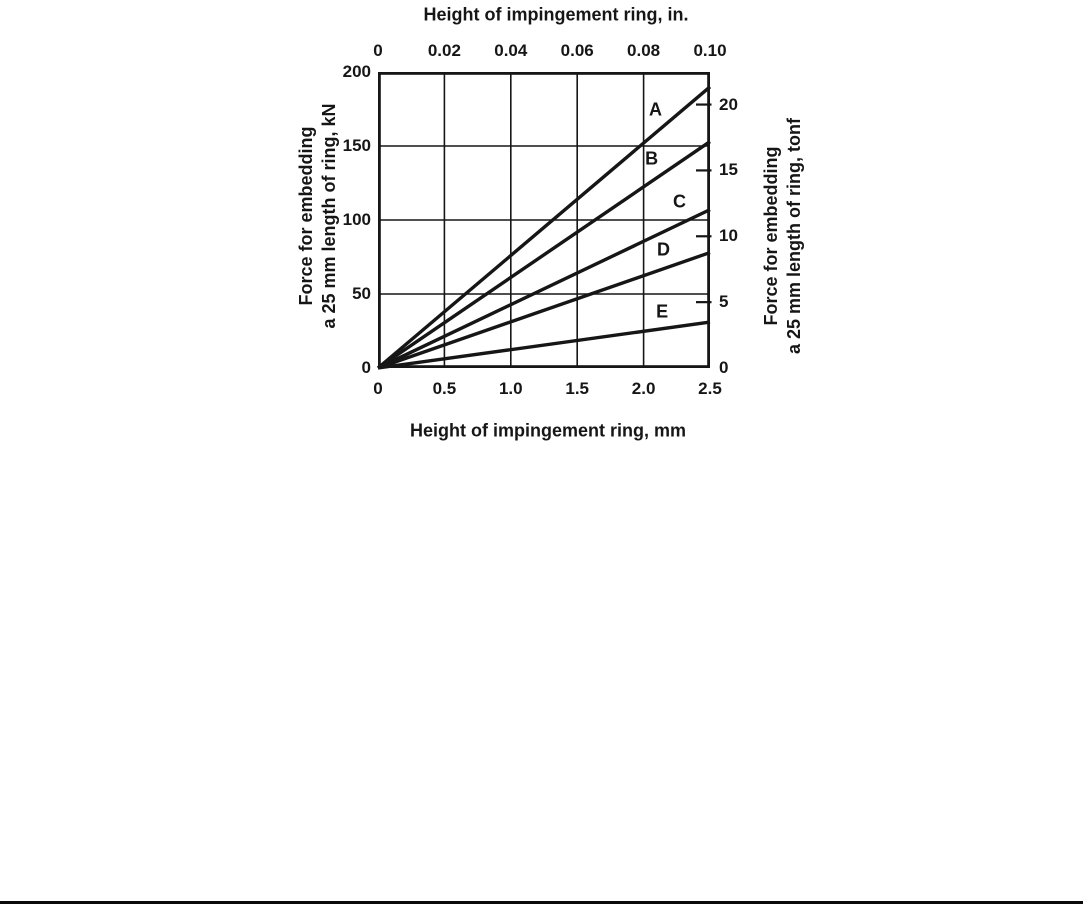 The height and width of the screenshot is (908, 1083). I want to click on curve-label-D: D, so click(664, 249).